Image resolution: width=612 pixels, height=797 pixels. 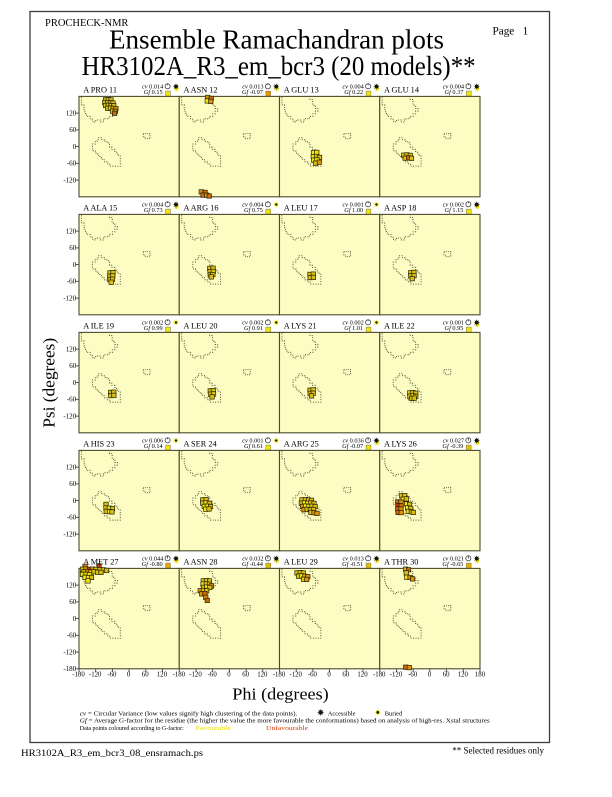 What do you see at coordinates (353, 92) in the screenshot?
I see `svg-text: Gf 0.22` at bounding box center [353, 92].